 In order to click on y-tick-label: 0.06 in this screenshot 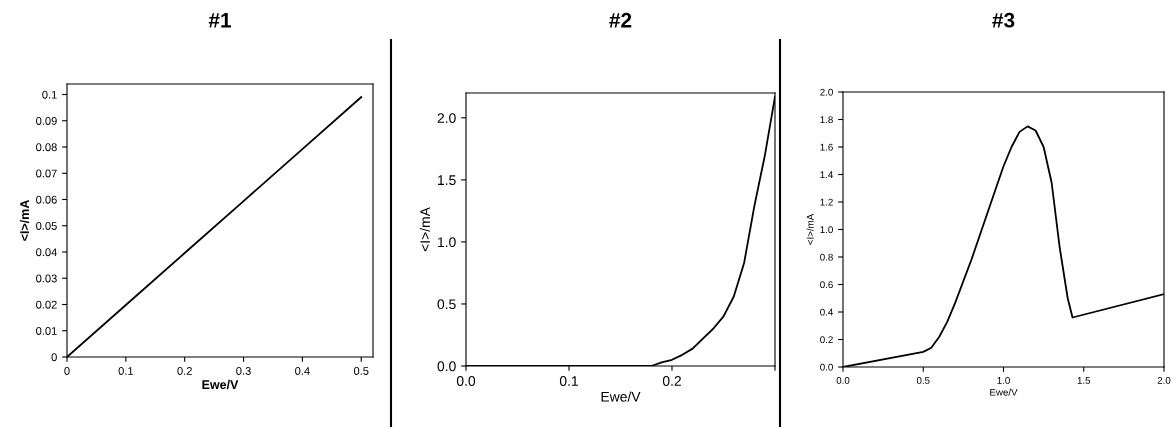, I will do `click(46, 199)`.